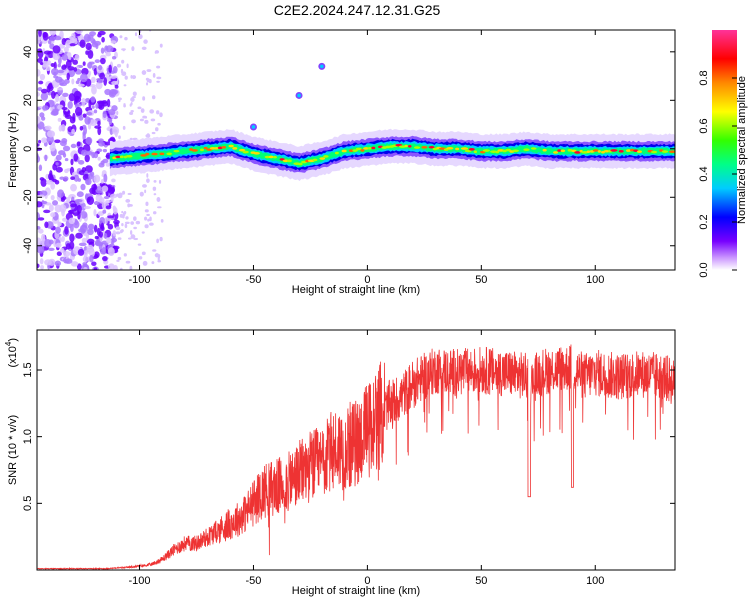 The width and height of the screenshot is (750, 600). I want to click on x-tick-label: 100, so click(595, 280).